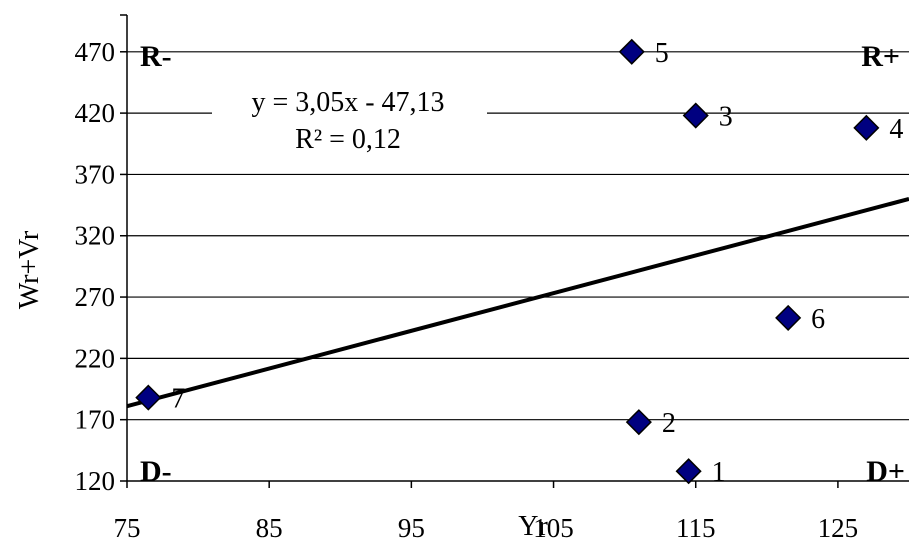 This screenshot has height=543, width=909. I want to click on y-tick-label: 220, so click(95, 358).